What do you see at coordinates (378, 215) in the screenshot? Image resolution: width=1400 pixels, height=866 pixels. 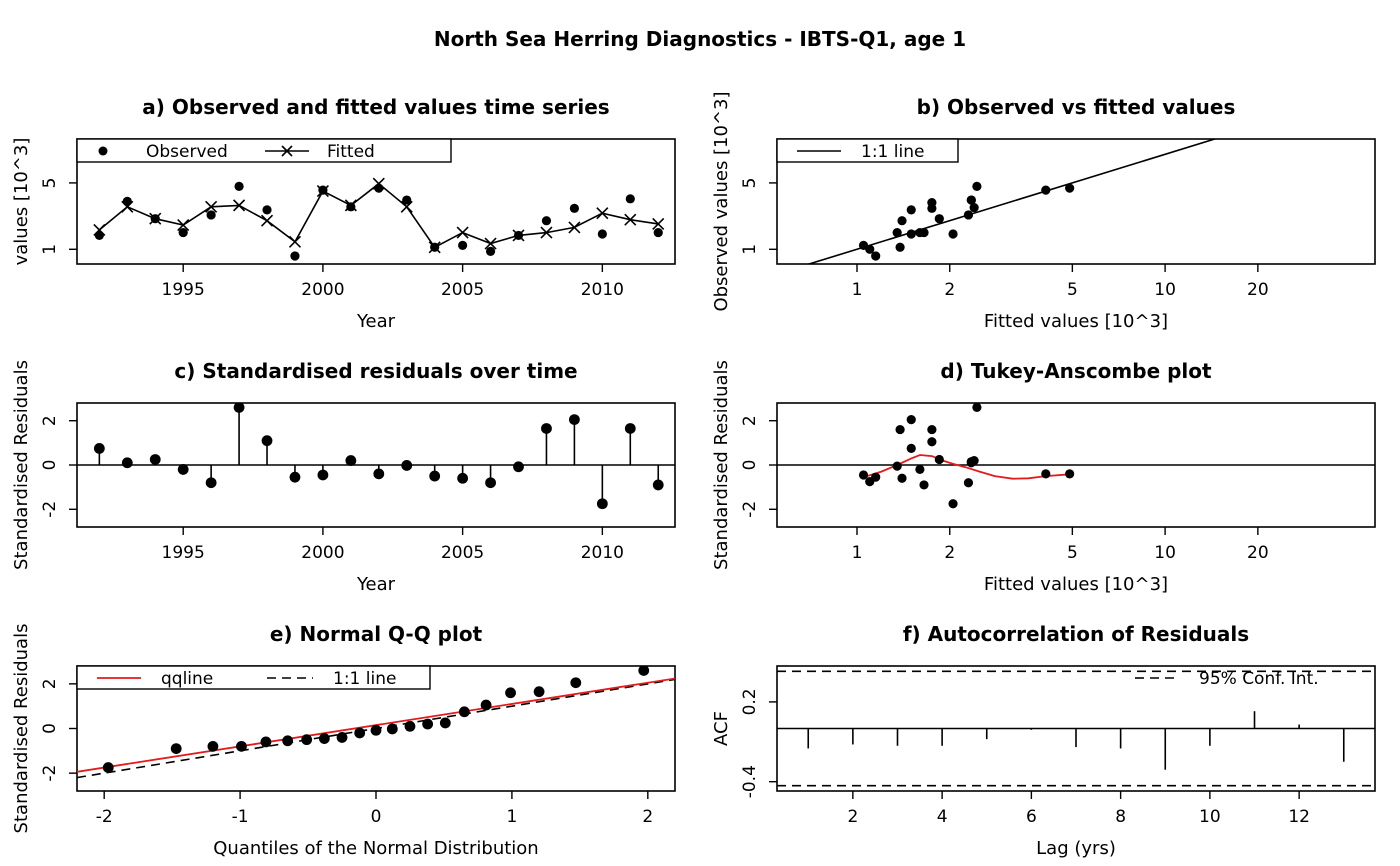 I see `fitted-series-line` at bounding box center [378, 215].